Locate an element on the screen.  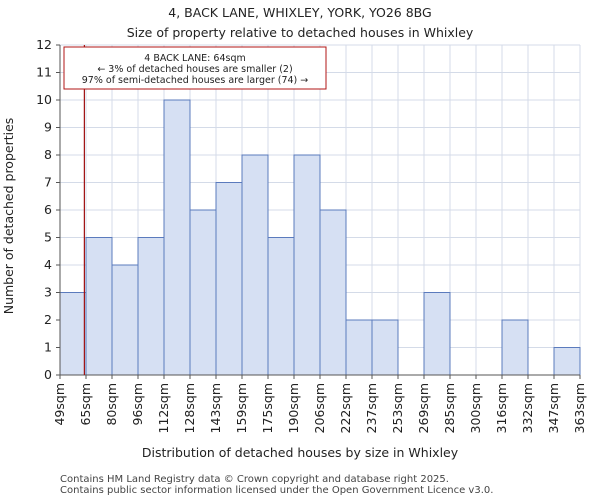
chart-title-address: 4, BACK LANE, WHIXLEY, YORK, YO26 8BG is located at coordinates (299, 12).